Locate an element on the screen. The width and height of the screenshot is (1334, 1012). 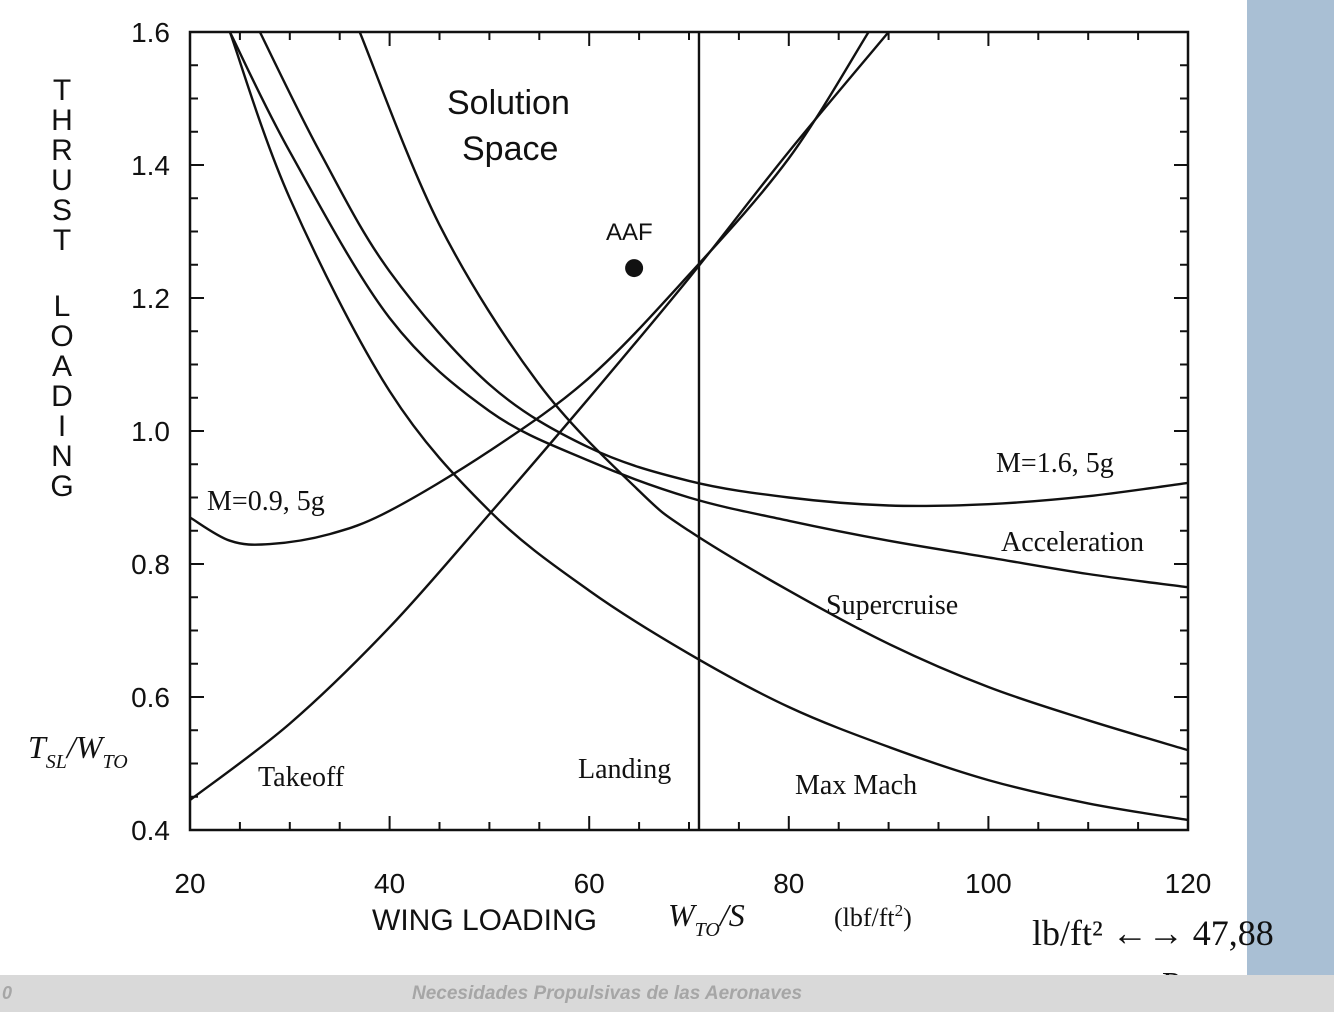
solution-space-label-2: Space is located at coordinates (510, 149).